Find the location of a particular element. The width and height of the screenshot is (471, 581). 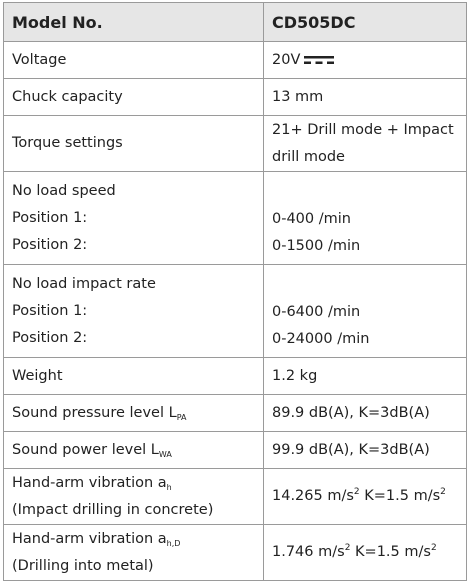

value-cell: 89.9 dB(A), K=3dB(A) is located at coordinates (365, 413).